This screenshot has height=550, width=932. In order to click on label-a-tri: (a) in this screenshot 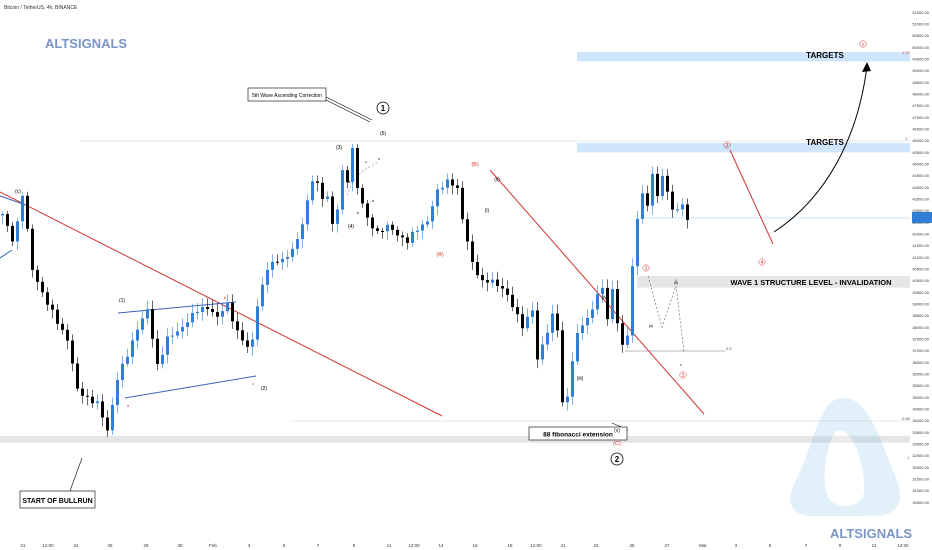, I will do `click(651, 326)`.